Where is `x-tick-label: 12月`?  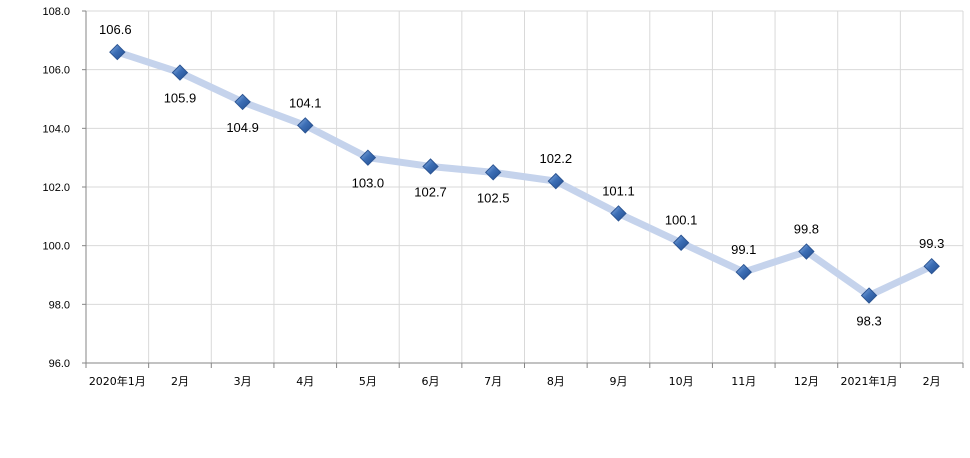
x-tick-label: 12月 is located at coordinates (806, 381).